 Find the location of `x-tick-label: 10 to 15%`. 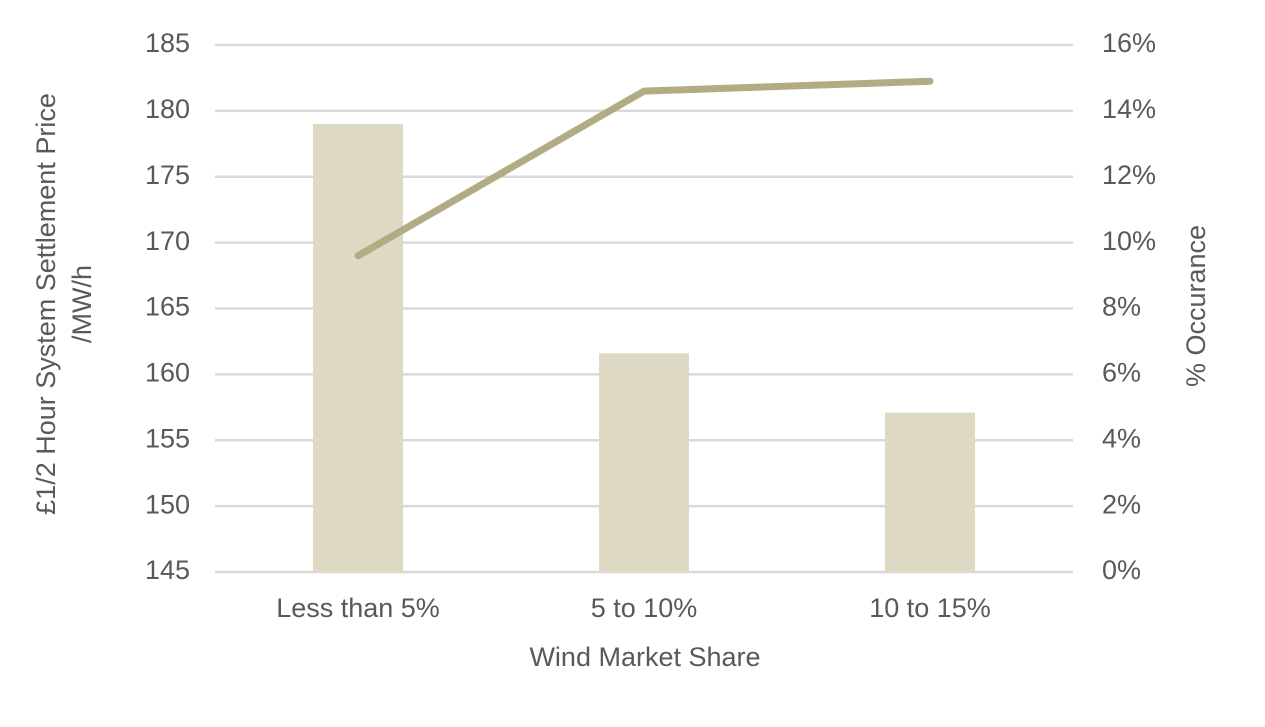

x-tick-label: 10 to 15% is located at coordinates (930, 608).